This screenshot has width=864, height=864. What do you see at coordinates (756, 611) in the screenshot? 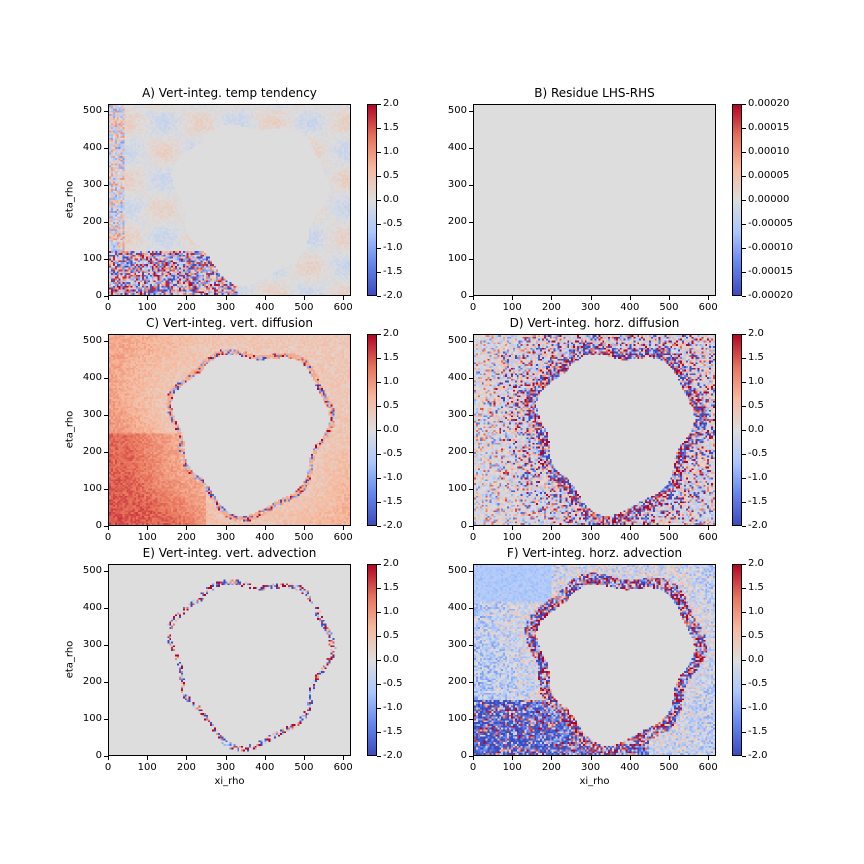
I see `colorbar-tick-label: 1.0` at bounding box center [756, 611].